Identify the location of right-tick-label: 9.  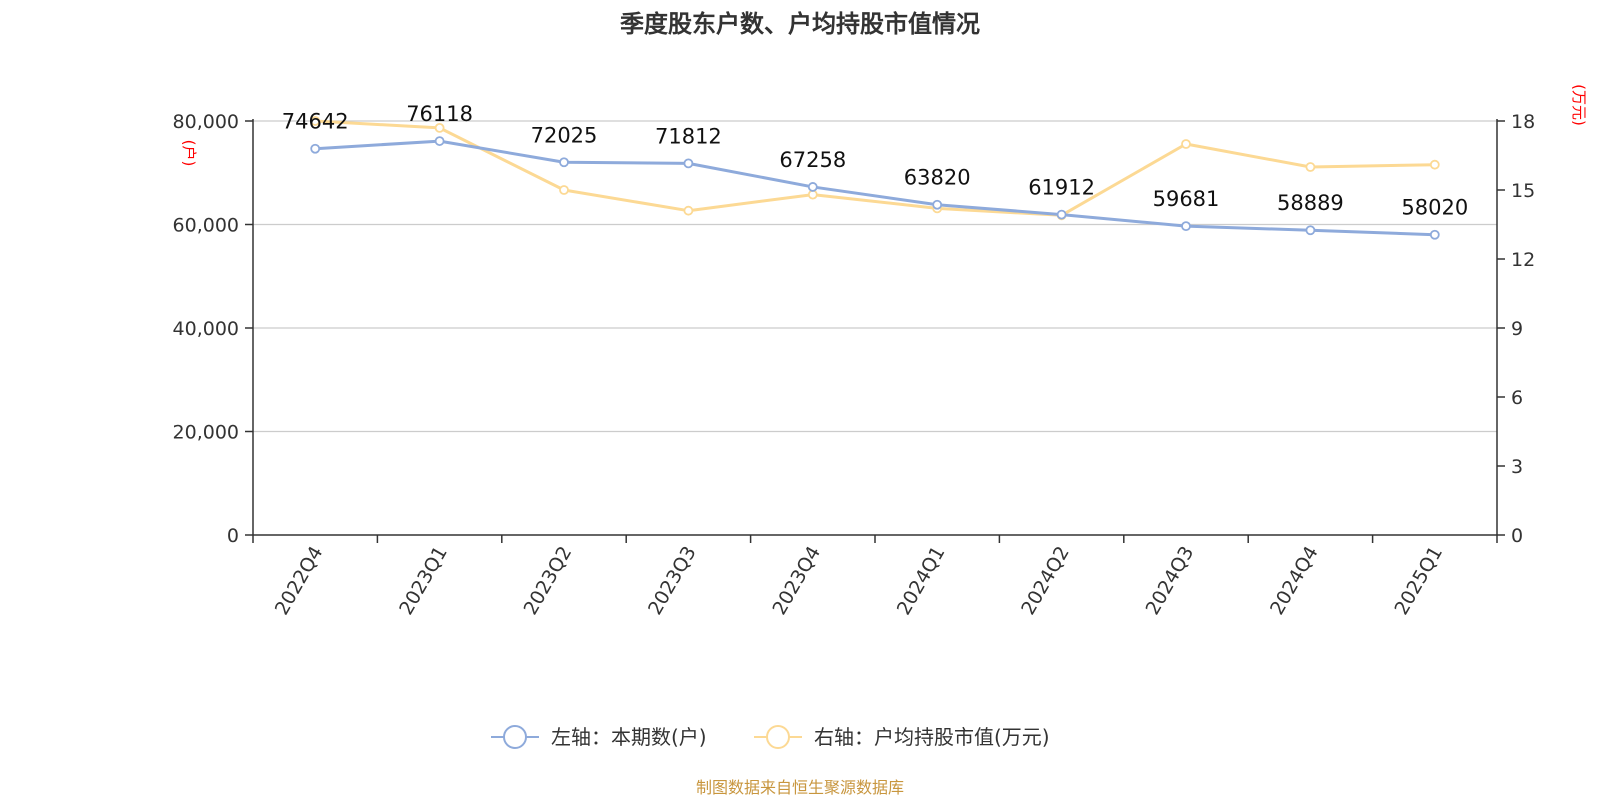
(1517, 329).